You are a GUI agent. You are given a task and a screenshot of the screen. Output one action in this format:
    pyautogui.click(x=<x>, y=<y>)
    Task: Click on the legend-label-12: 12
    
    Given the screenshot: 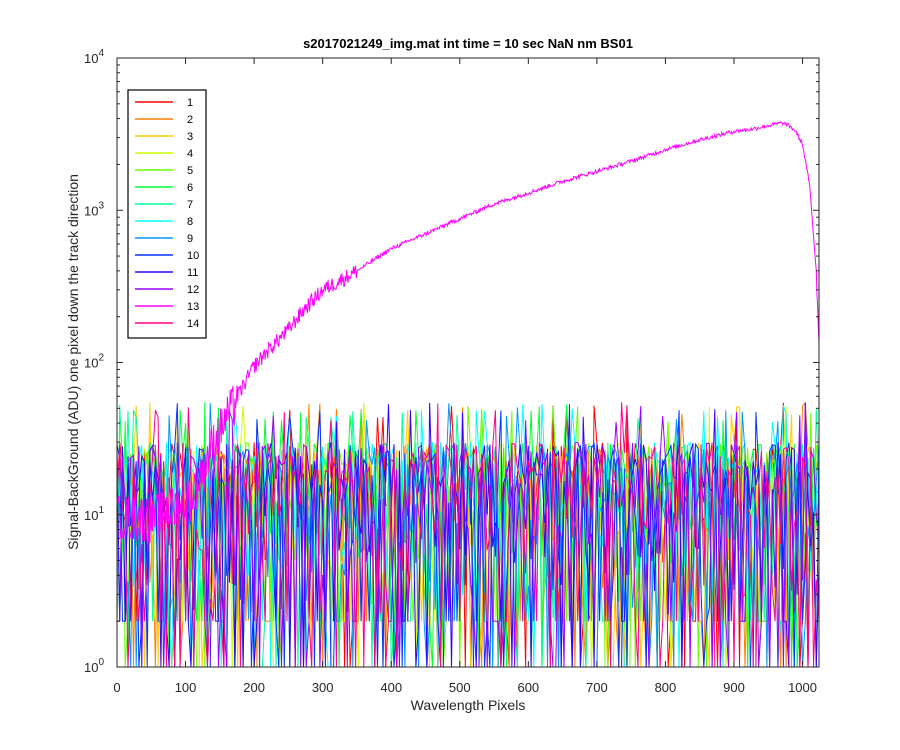 What is the action you would take?
    pyautogui.click(x=193, y=290)
    